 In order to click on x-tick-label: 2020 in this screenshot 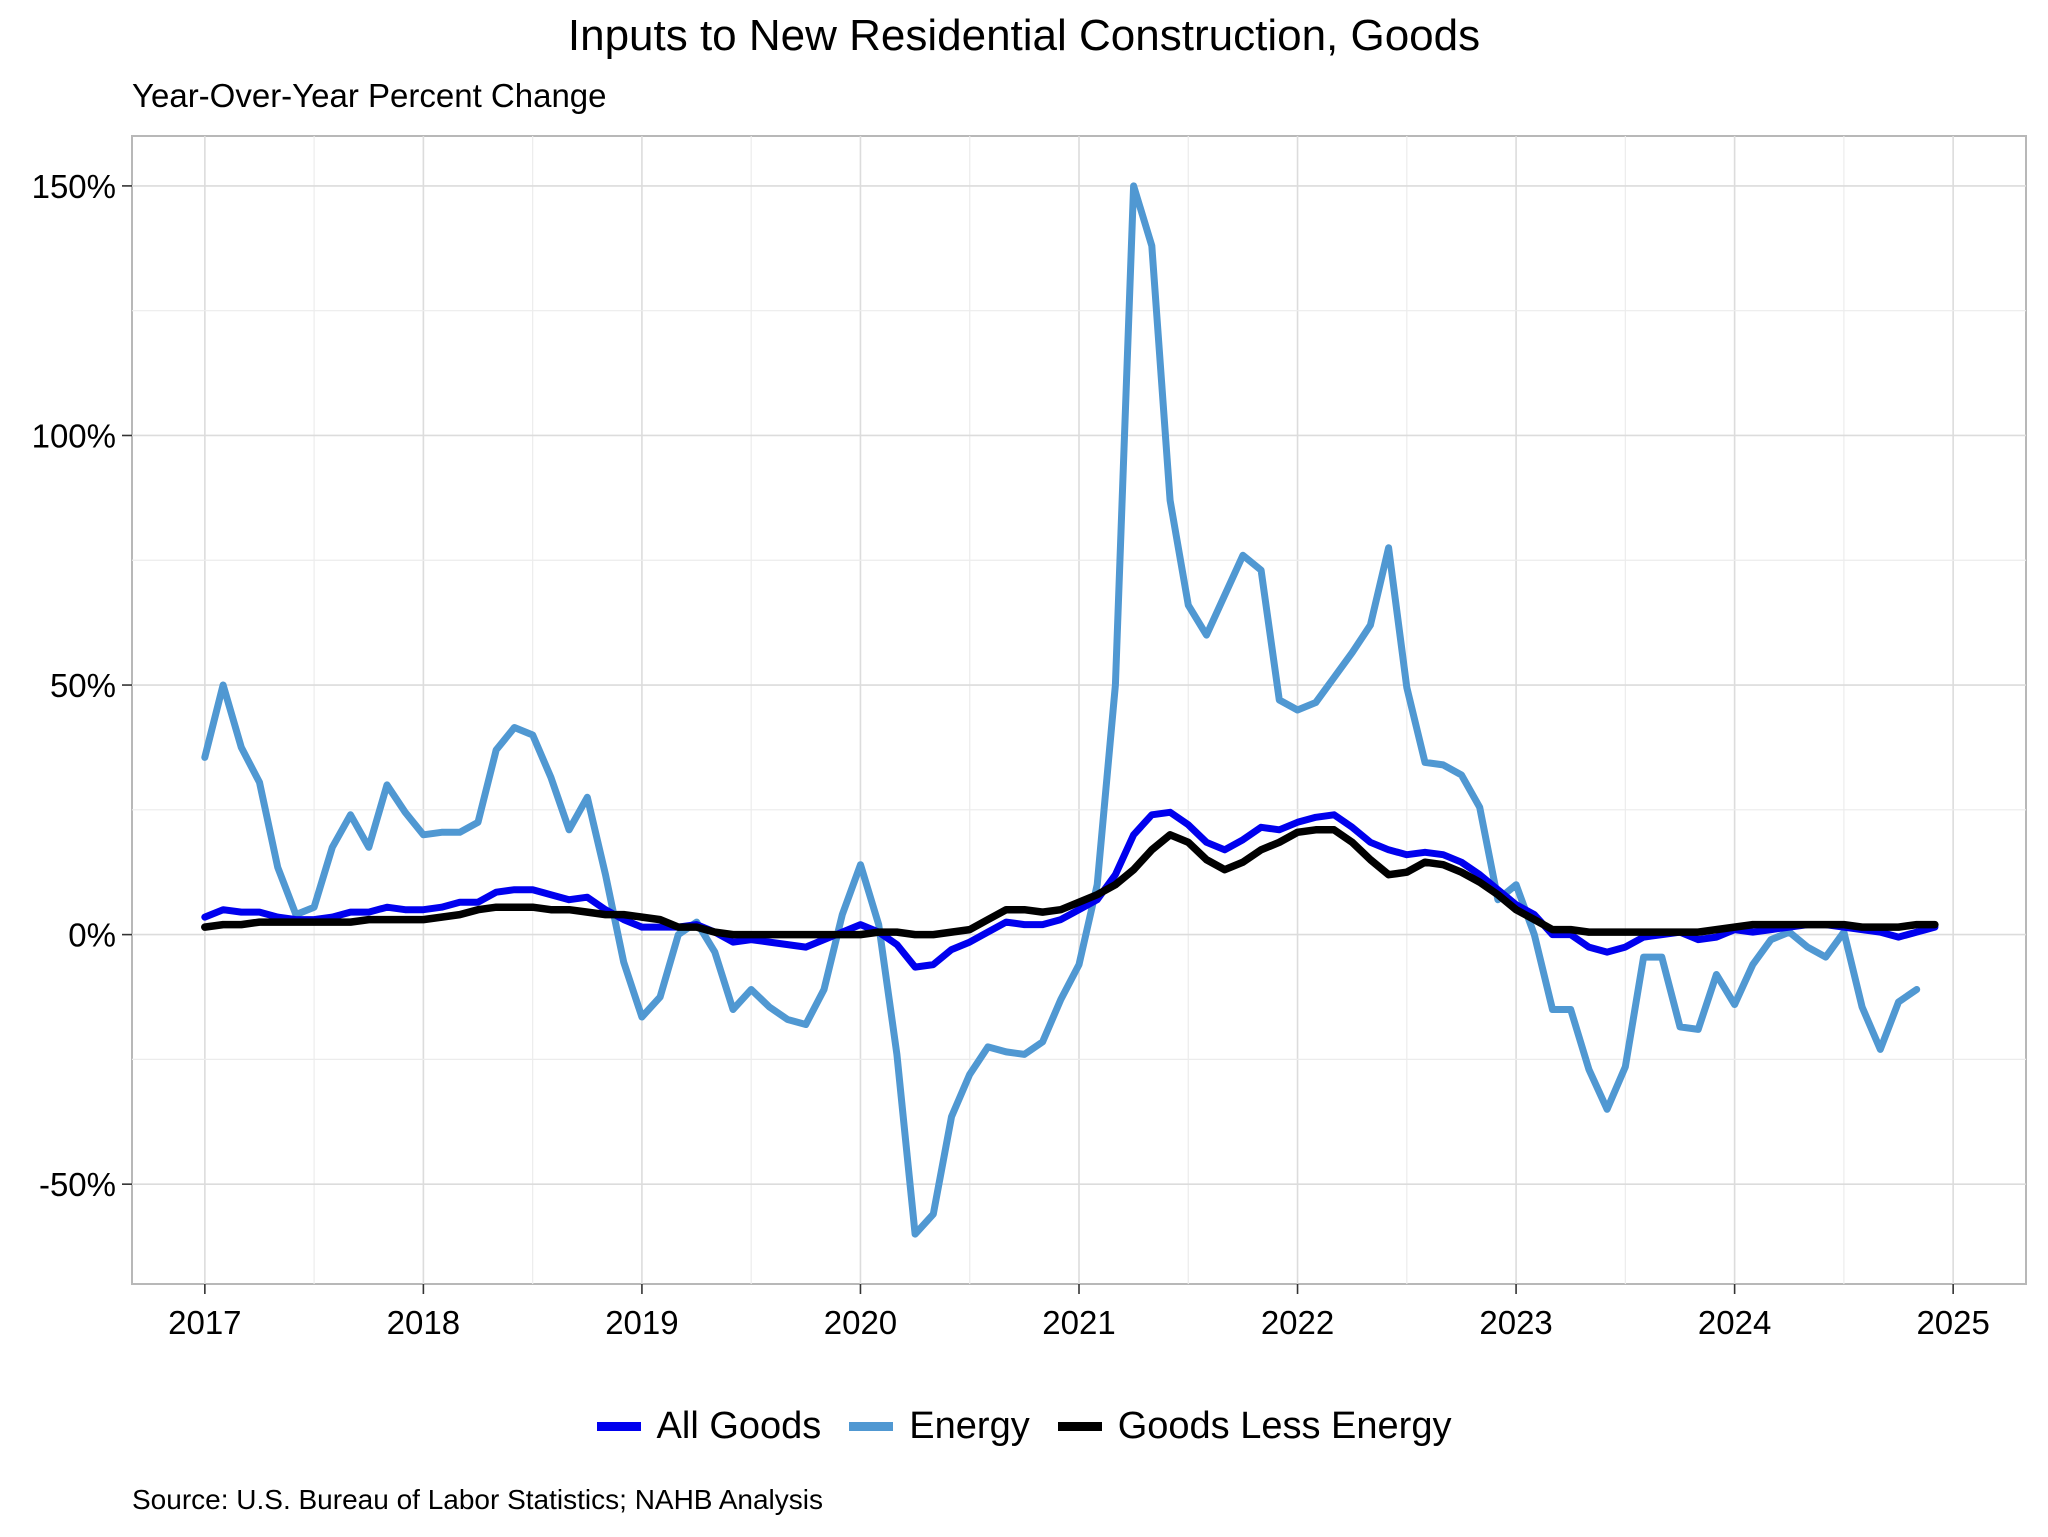, I will do `click(860, 1322)`.